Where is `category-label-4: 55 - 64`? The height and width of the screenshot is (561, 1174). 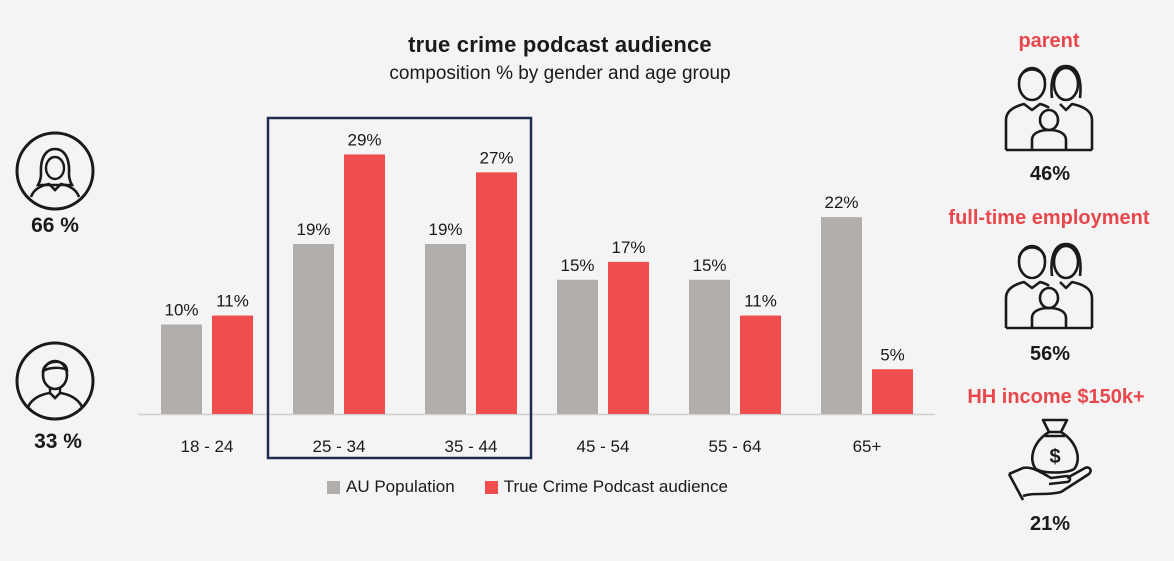
category-label-4: 55 - 64 is located at coordinates (735, 446).